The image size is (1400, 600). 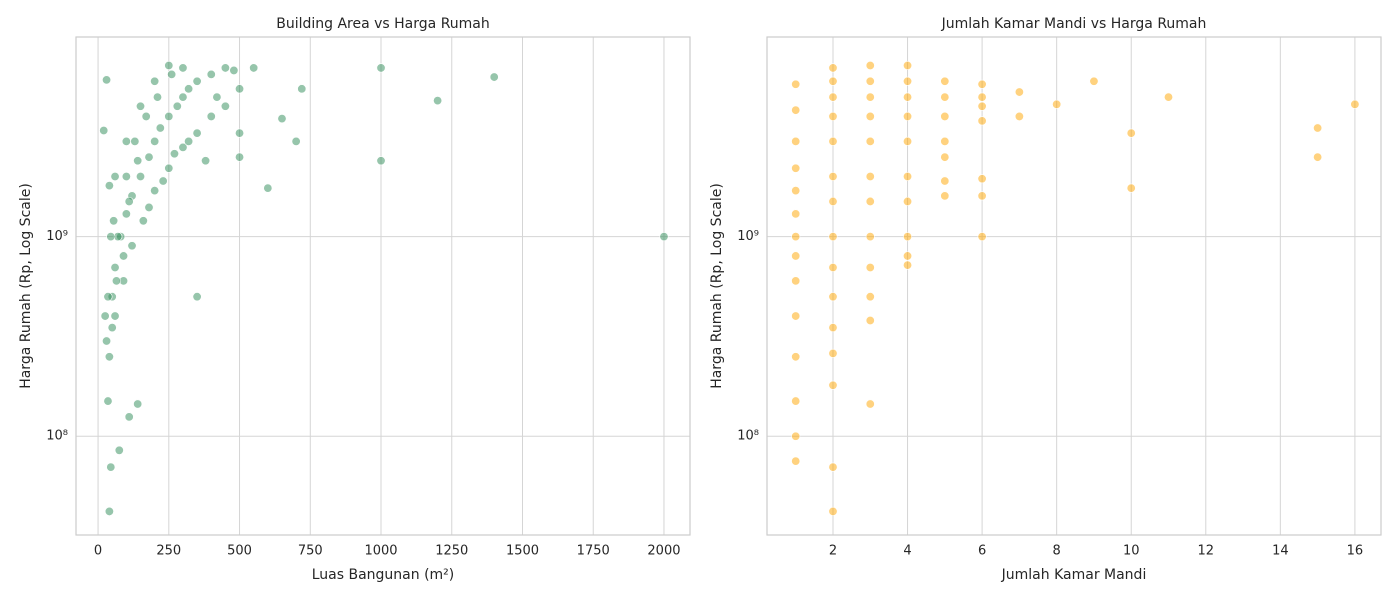 What do you see at coordinates (833, 551) in the screenshot?
I see `x-tick-label: 2` at bounding box center [833, 551].